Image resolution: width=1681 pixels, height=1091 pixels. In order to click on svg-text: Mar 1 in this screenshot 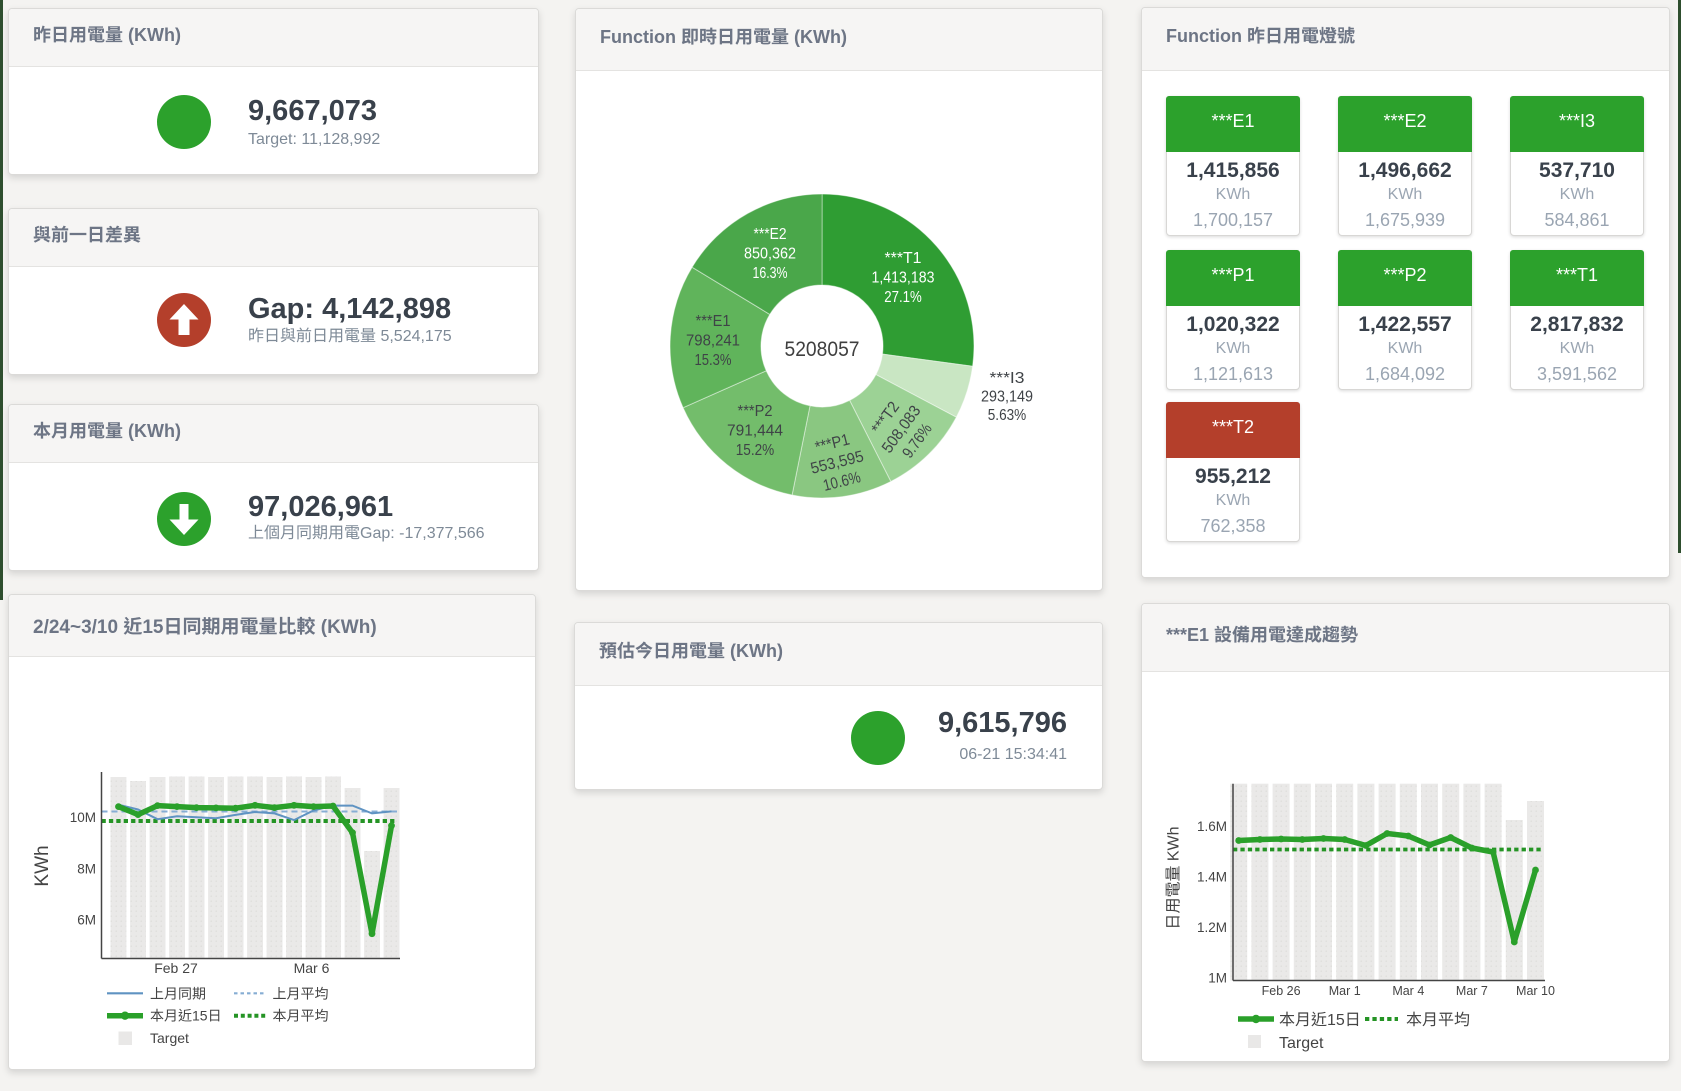, I will do `click(1345, 991)`.